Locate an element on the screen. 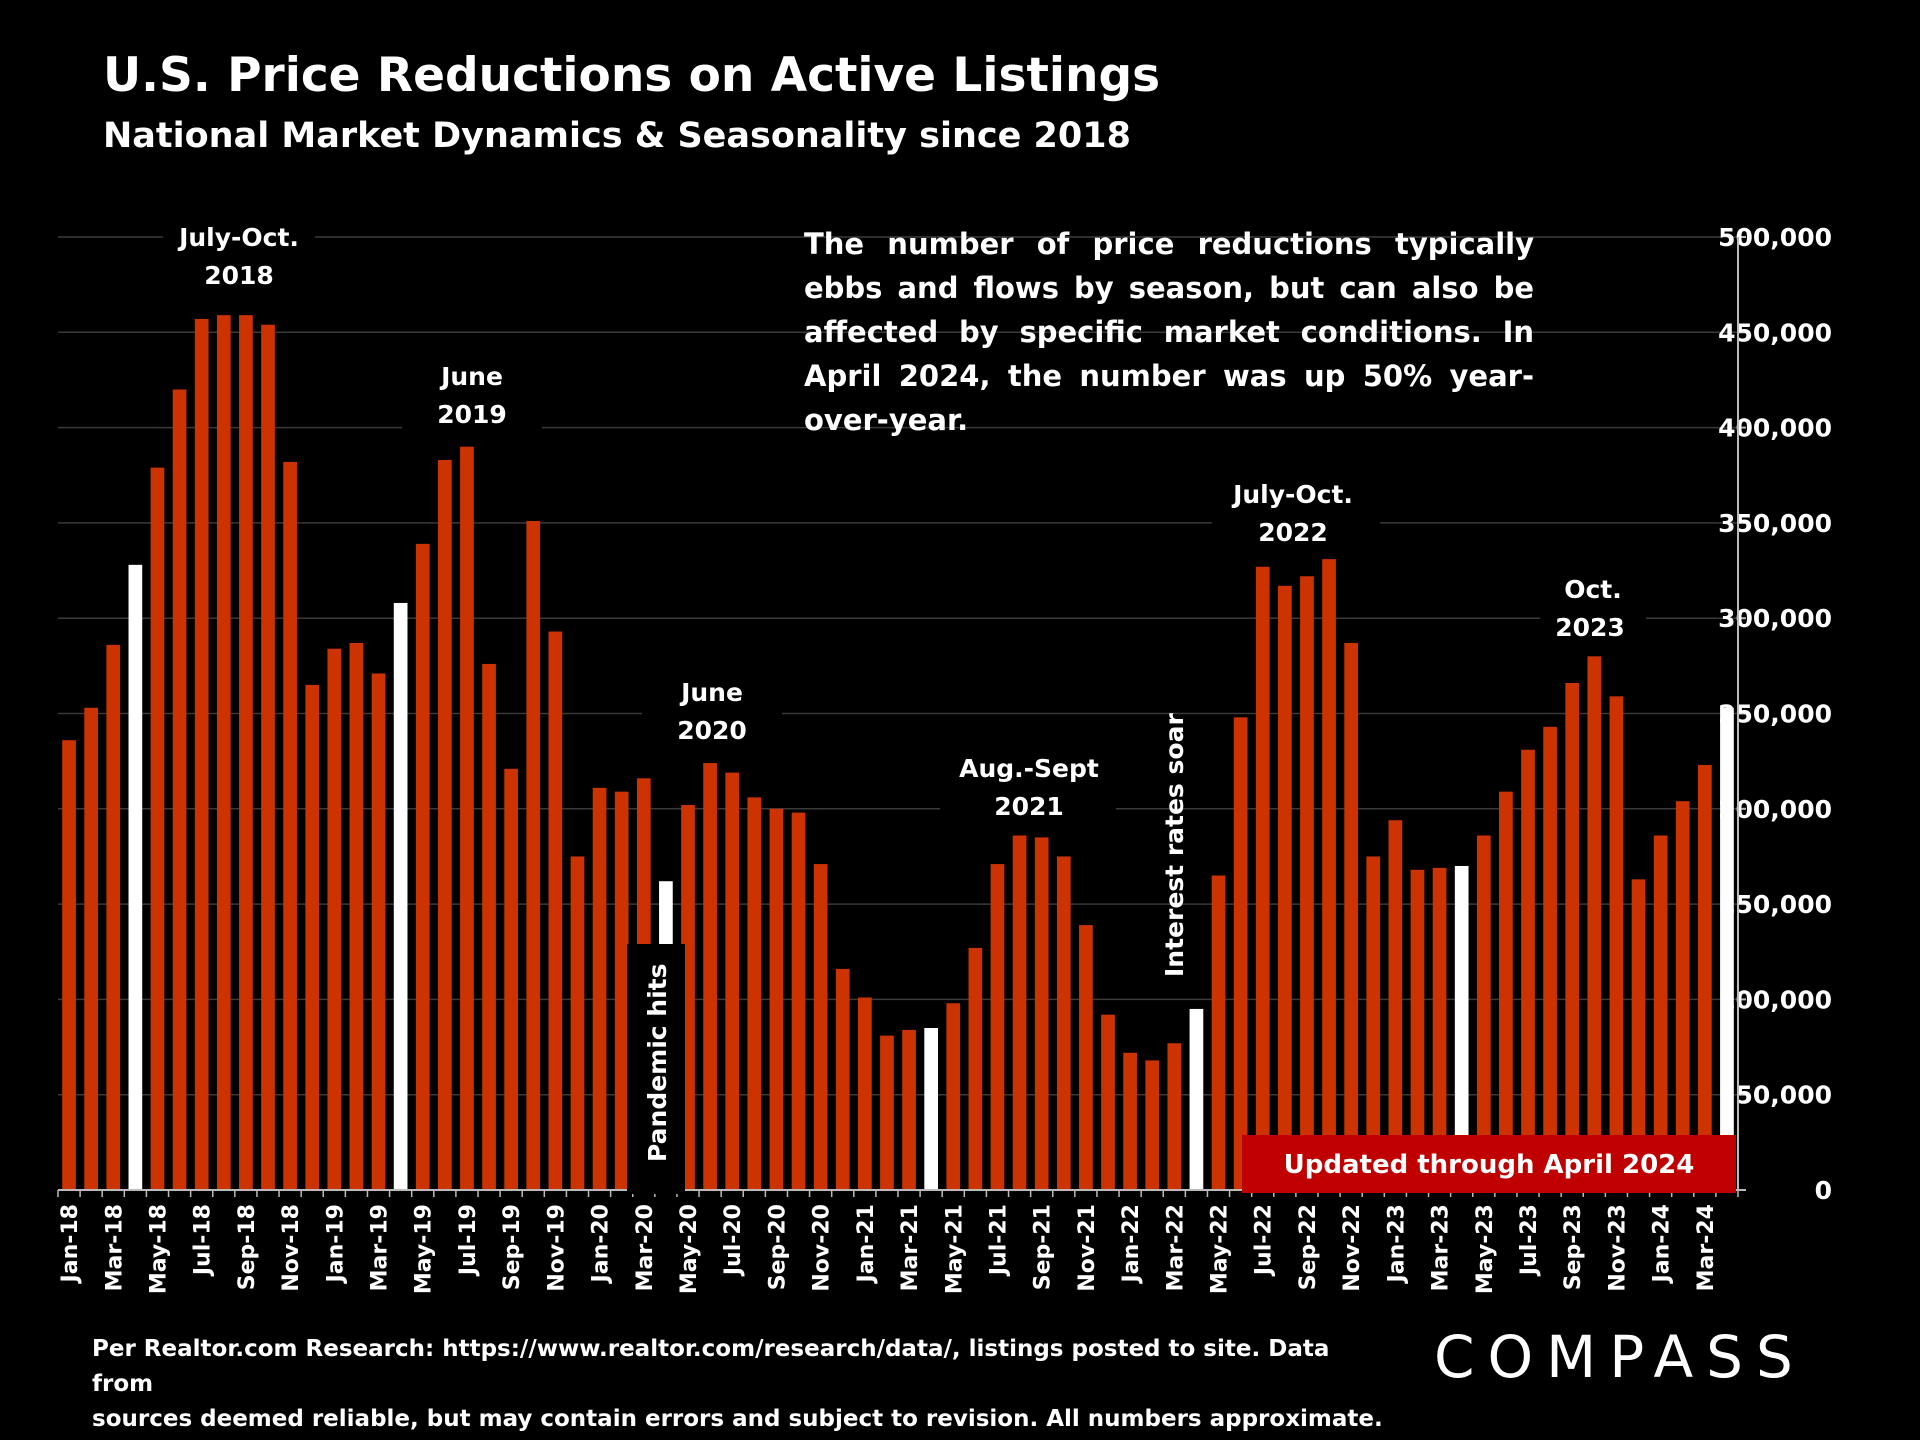 This screenshot has width=1920, height=1440. x-tick-label: Sep-22 is located at coordinates (1308, 1247).